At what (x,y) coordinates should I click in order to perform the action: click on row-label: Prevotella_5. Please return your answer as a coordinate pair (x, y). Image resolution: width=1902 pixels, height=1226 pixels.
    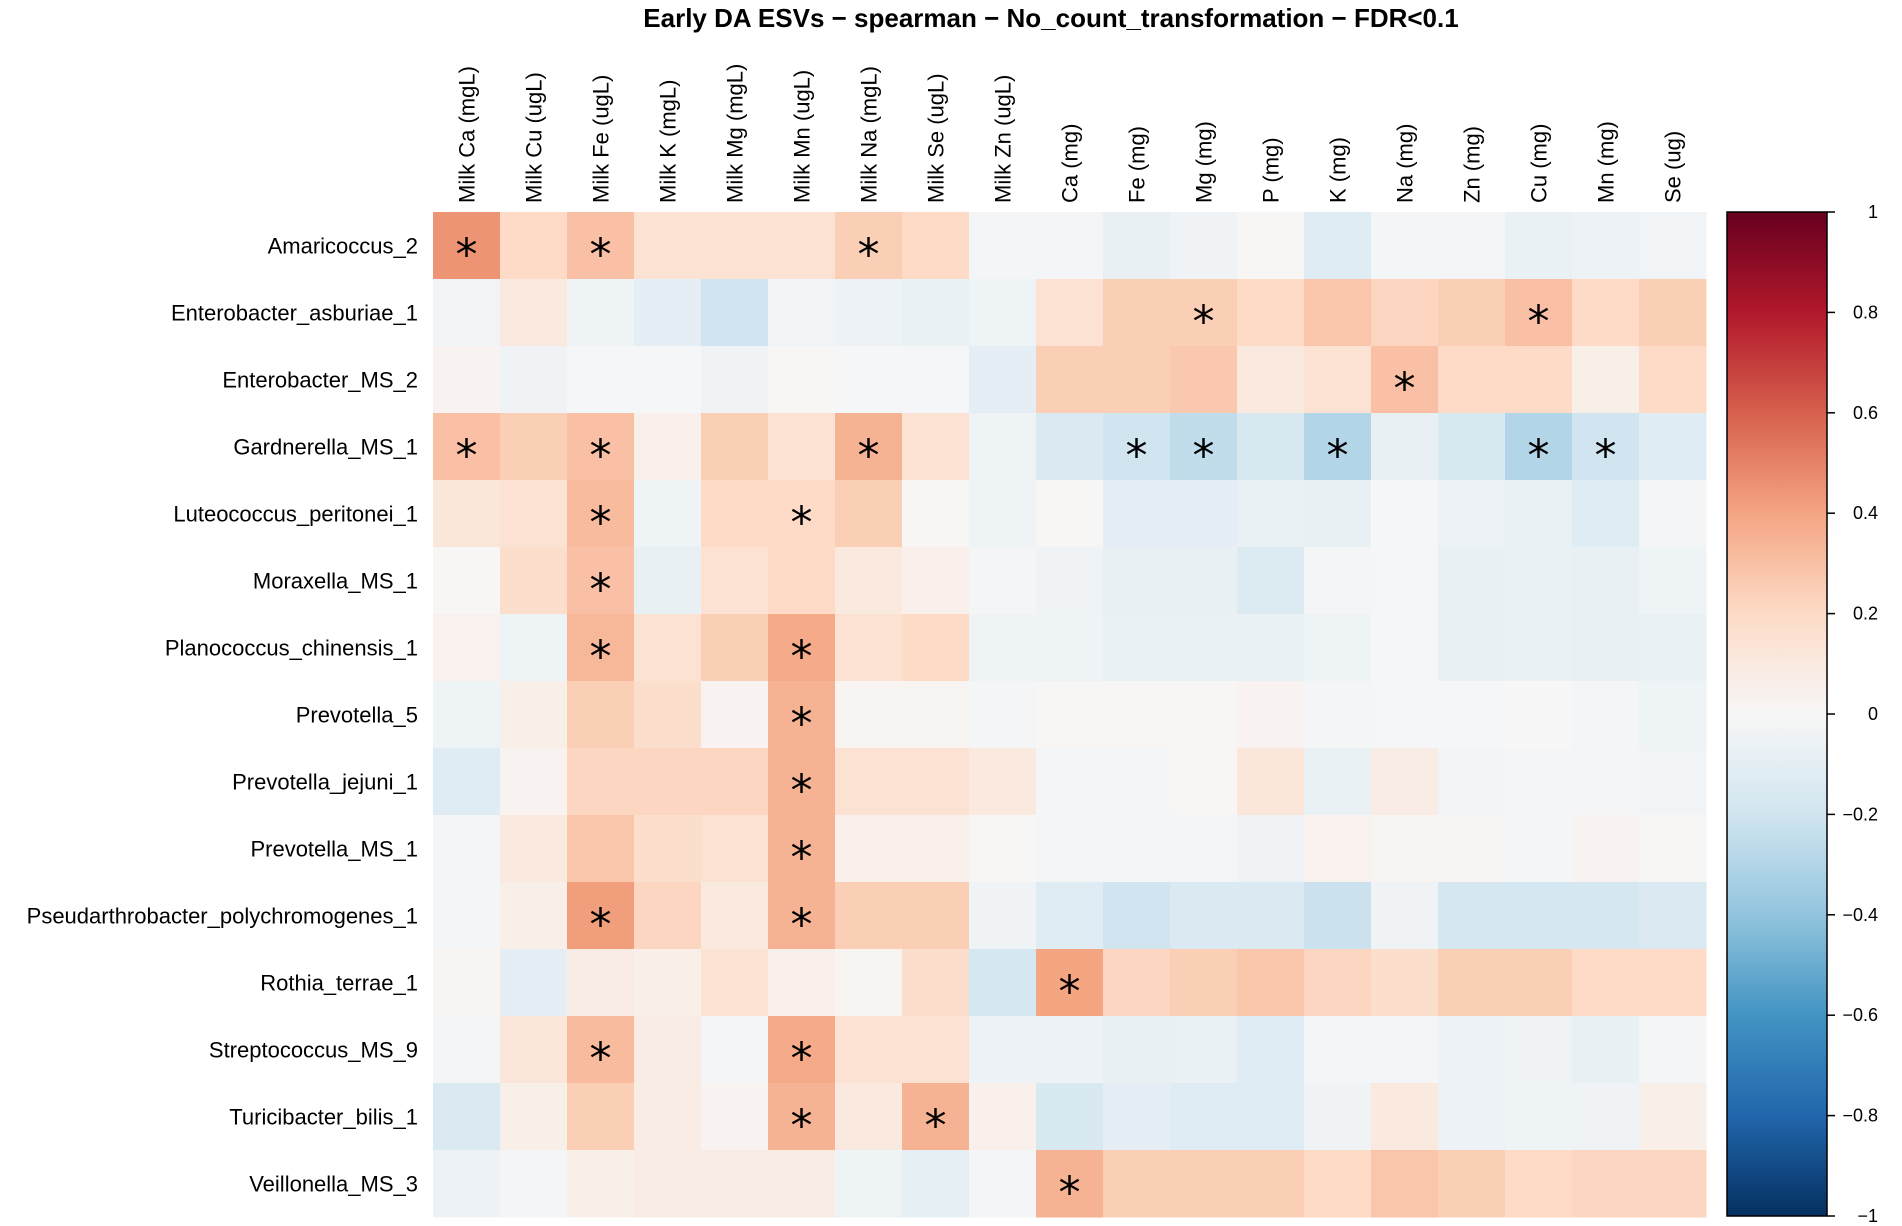
    Looking at the image, I should click on (357, 715).